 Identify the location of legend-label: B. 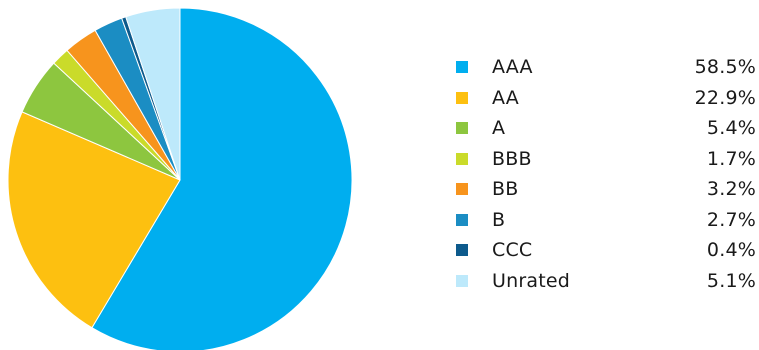
(499, 219).